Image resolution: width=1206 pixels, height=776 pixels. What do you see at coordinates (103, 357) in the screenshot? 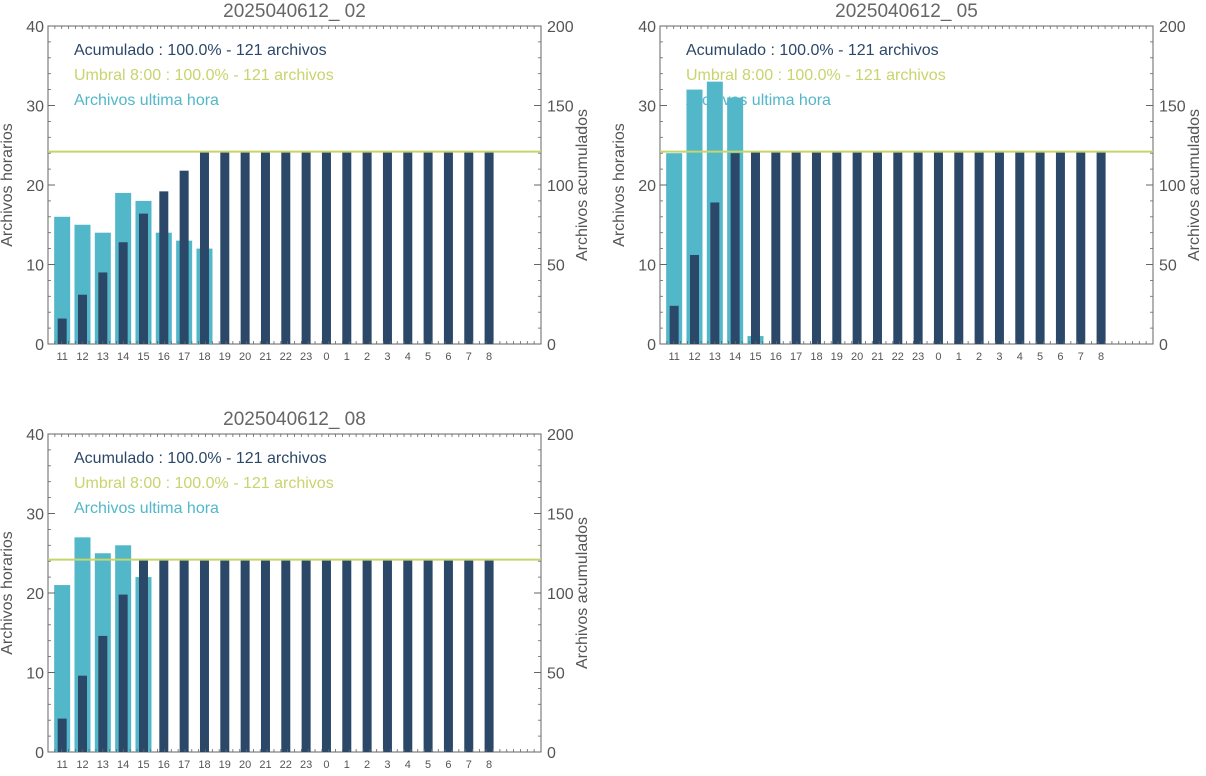
I see `x-tick-label: 13` at bounding box center [103, 357].